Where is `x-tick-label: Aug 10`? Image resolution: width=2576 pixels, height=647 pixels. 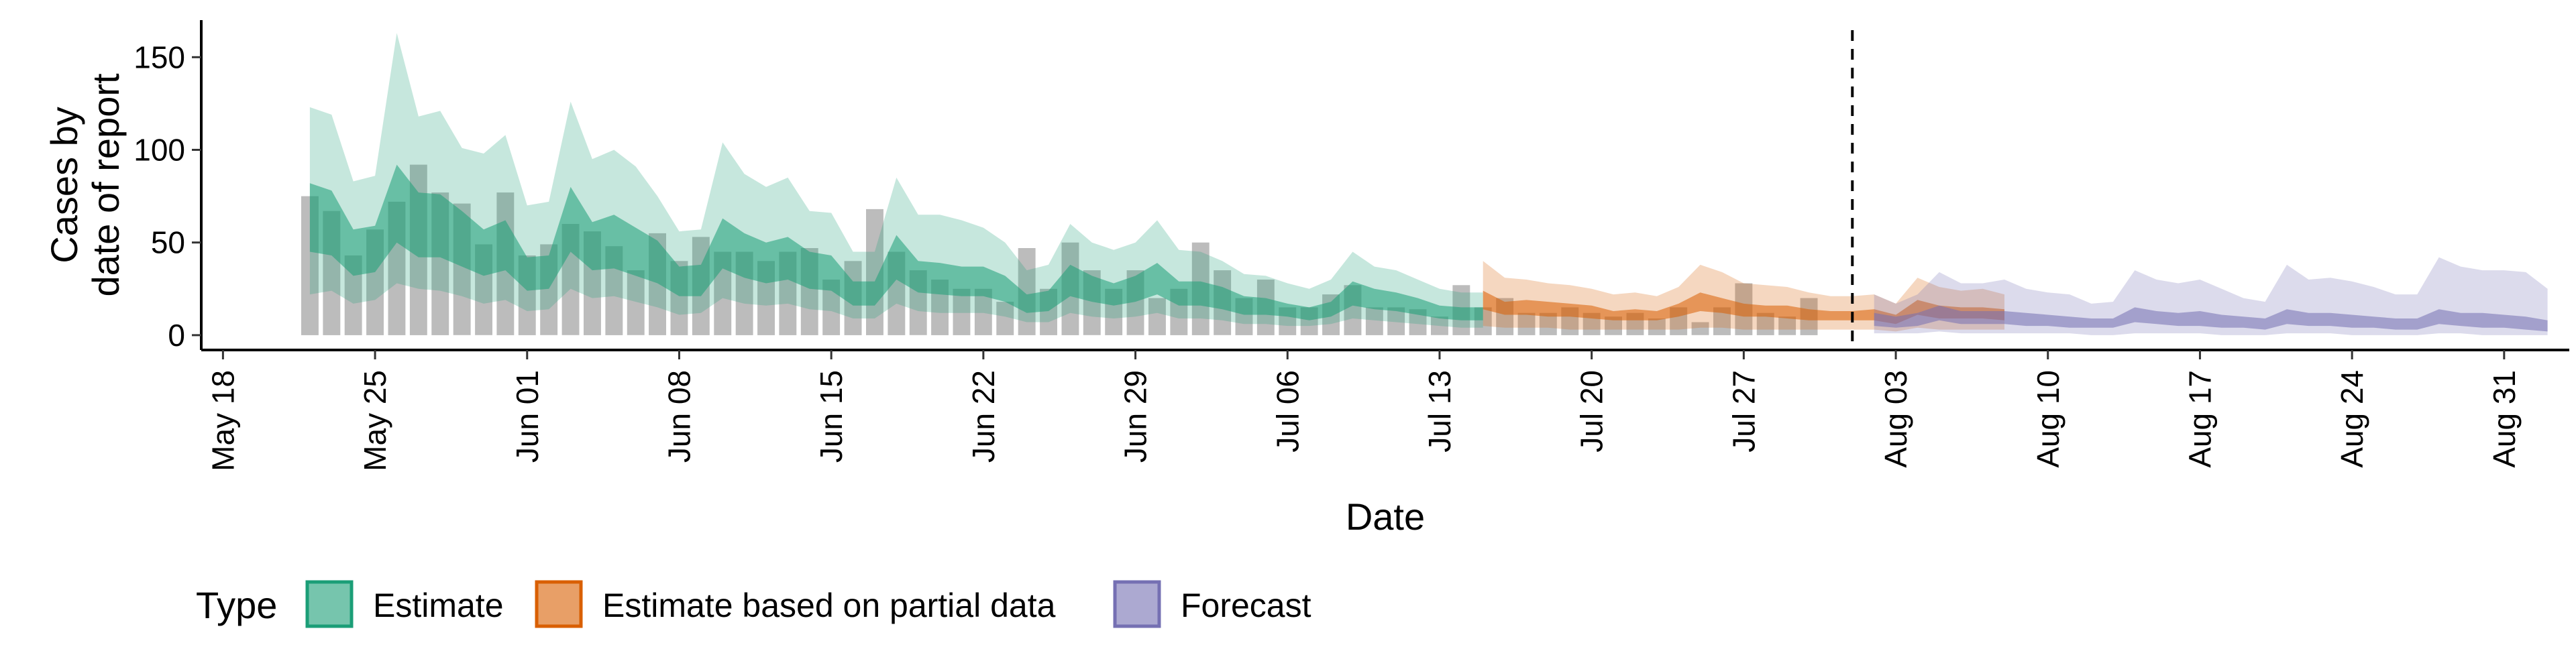
x-tick-label: Aug 10 is located at coordinates (2048, 419).